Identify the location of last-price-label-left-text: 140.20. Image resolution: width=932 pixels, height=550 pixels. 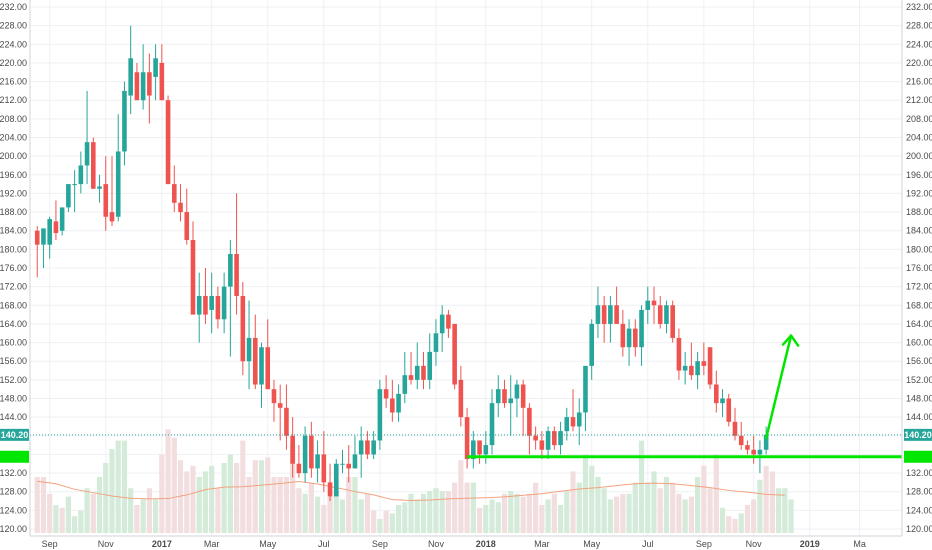
(15, 435).